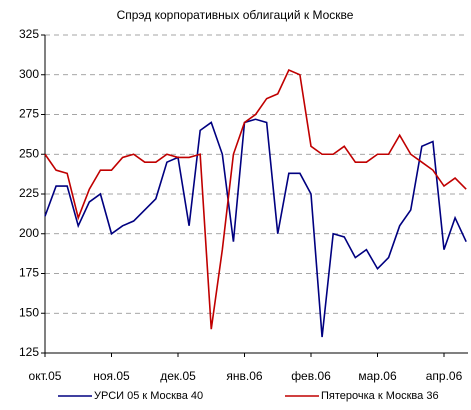 The image size is (471, 410). I want to click on y-tick-label: 150, so click(29, 312).